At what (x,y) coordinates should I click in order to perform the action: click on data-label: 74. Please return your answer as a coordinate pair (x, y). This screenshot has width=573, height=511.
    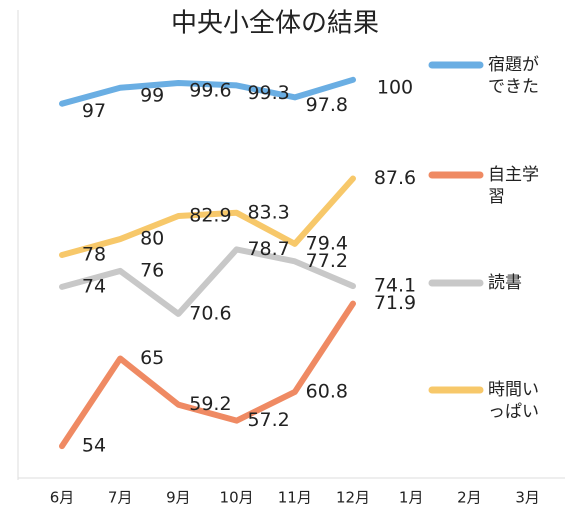
    Looking at the image, I should click on (94, 286).